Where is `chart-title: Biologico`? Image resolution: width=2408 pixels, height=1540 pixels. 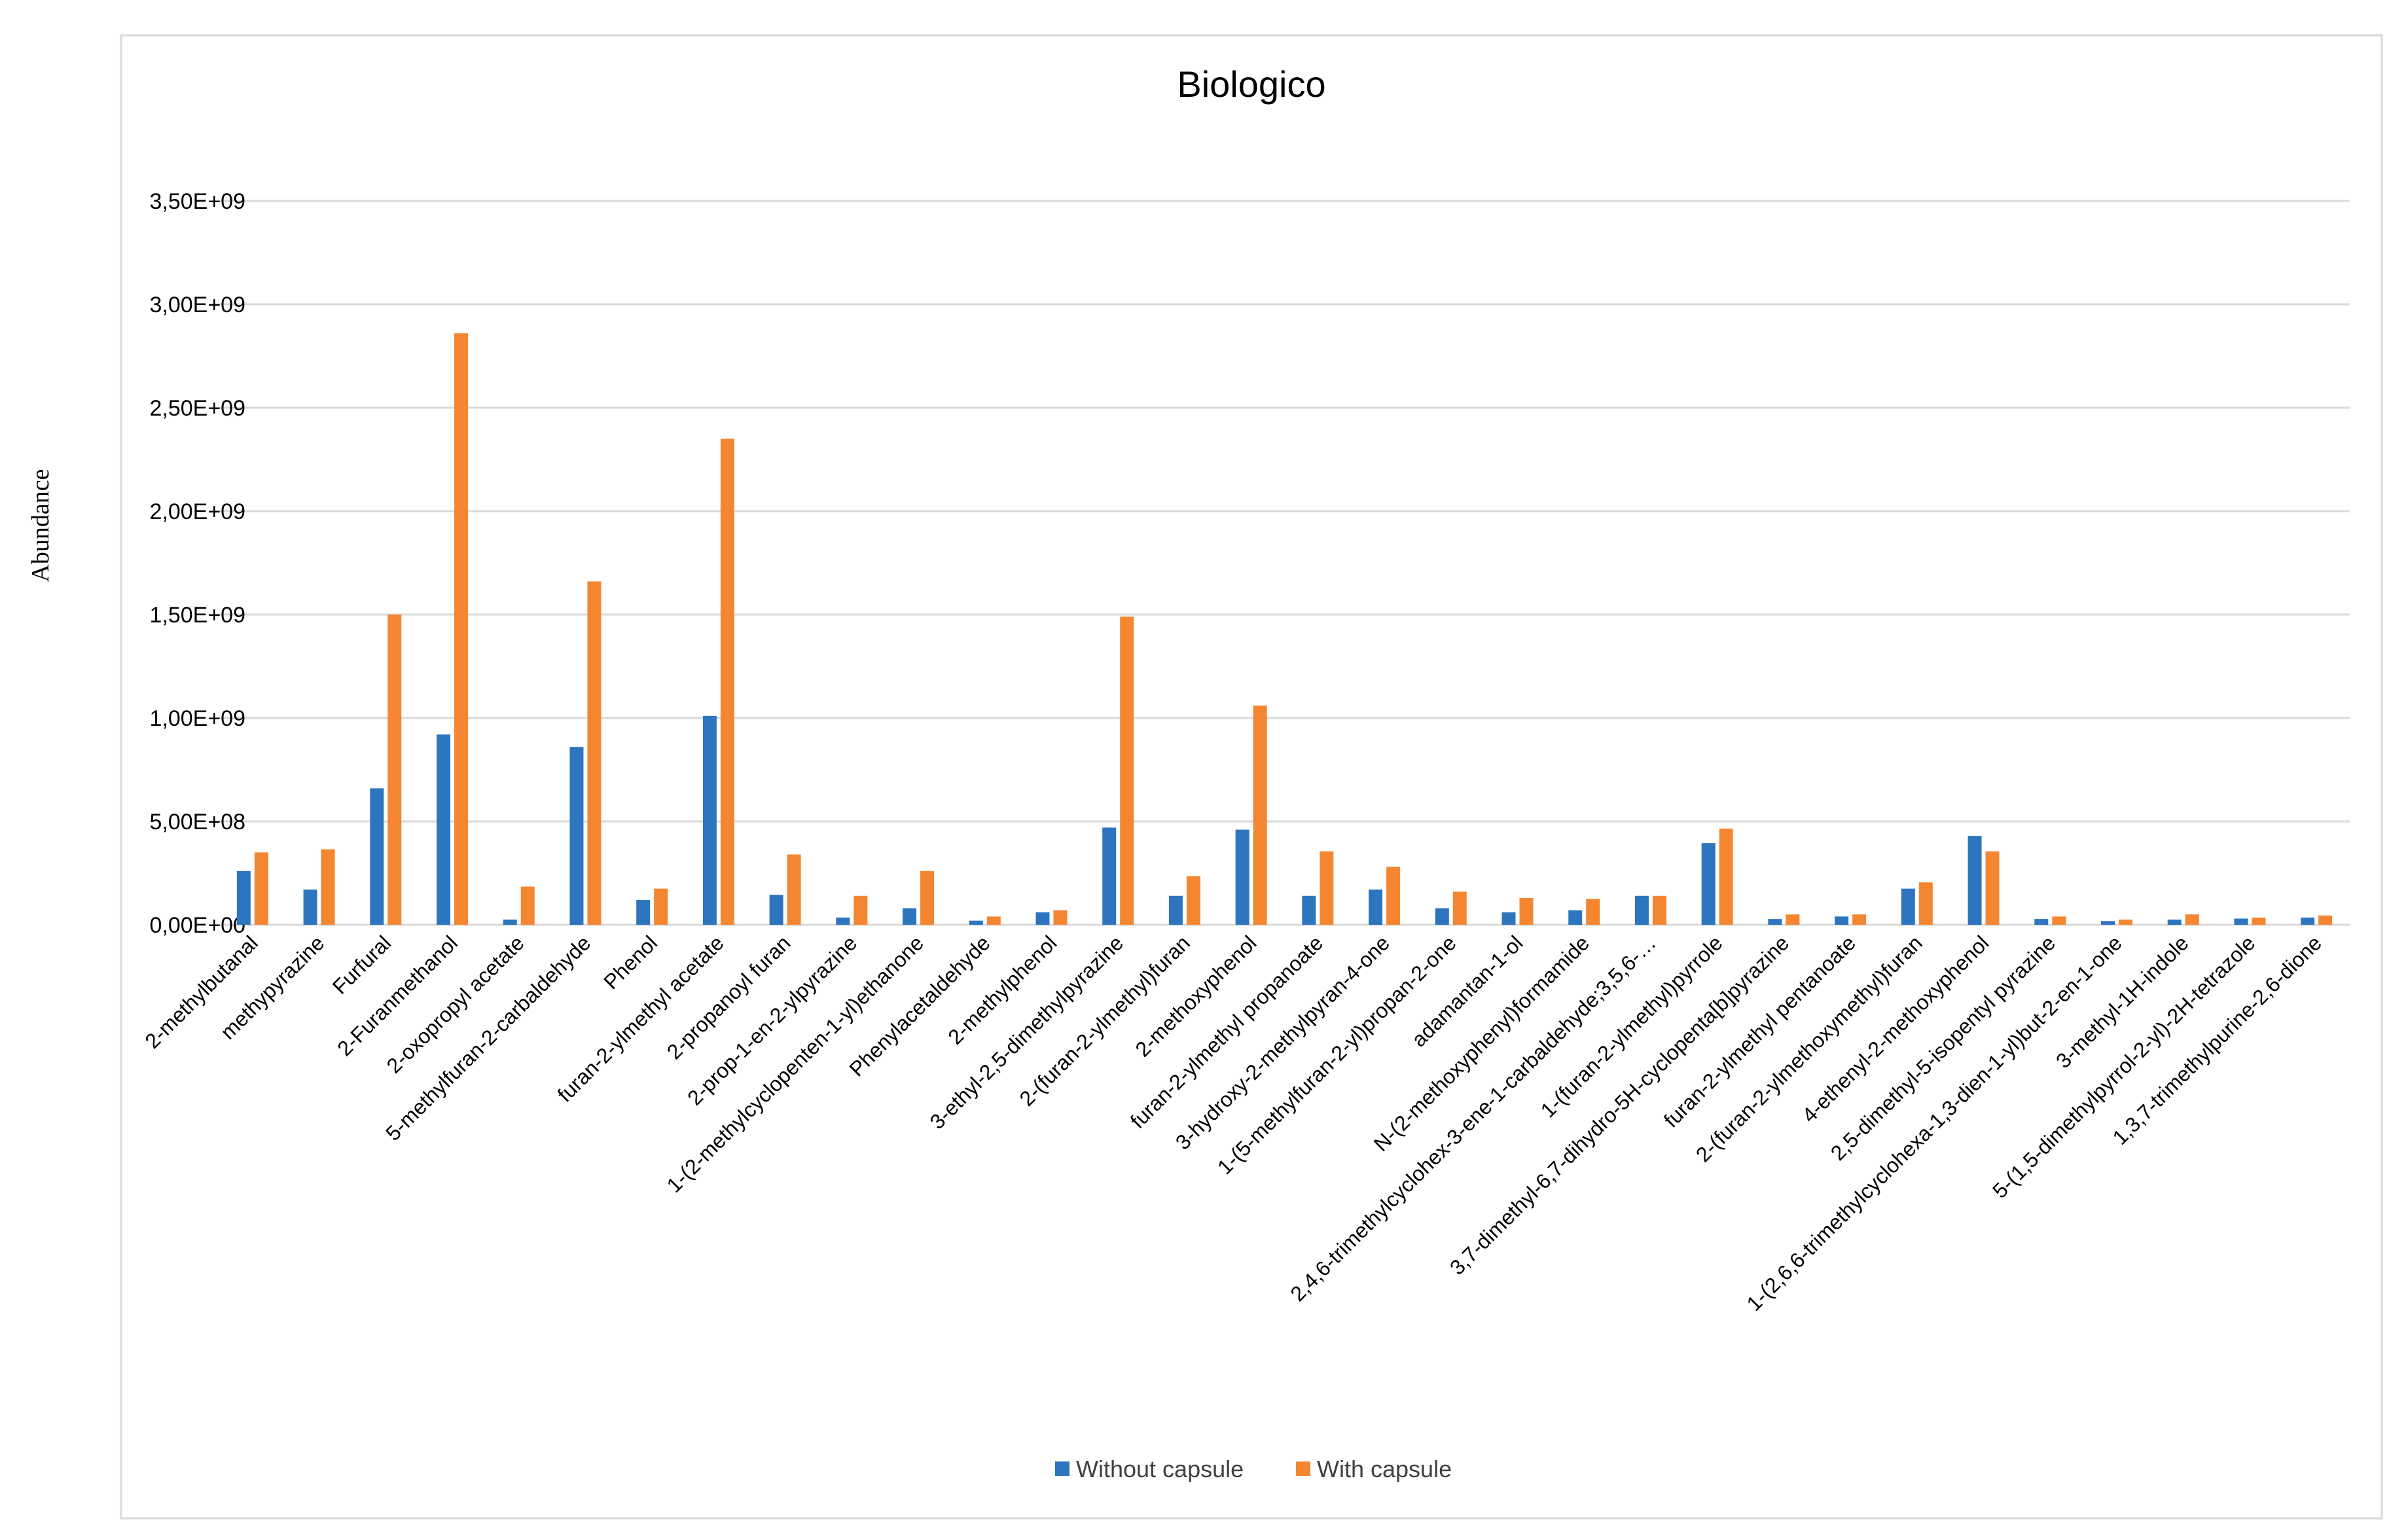
chart-title: Biologico is located at coordinates (1251, 84).